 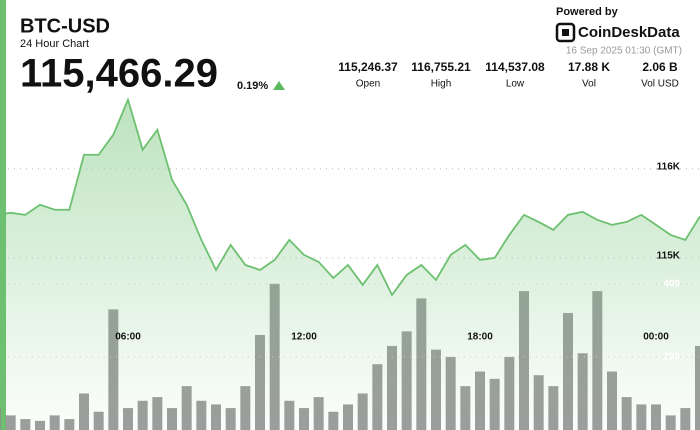 What do you see at coordinates (565, 32) in the screenshot?
I see `logo-icon` at bounding box center [565, 32].